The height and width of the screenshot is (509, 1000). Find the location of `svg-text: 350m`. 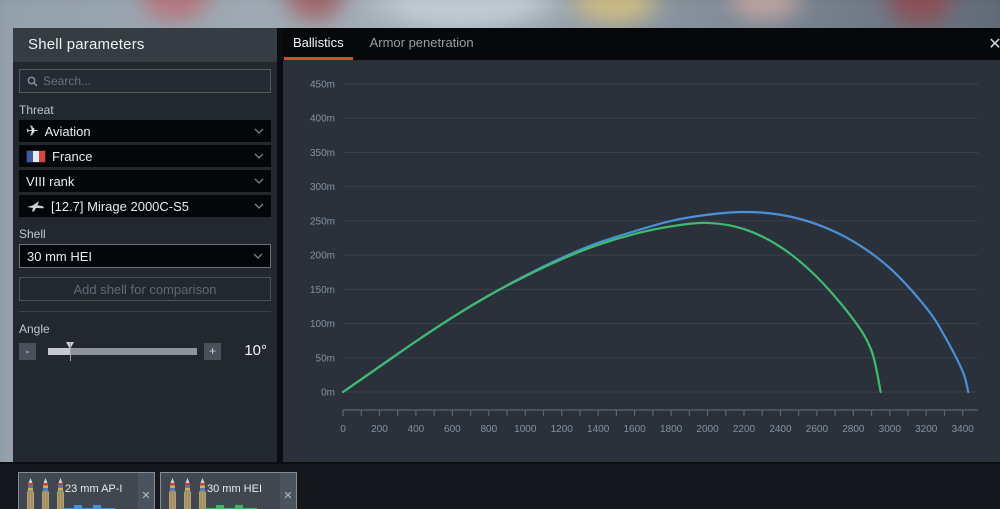

svg-text: 350m is located at coordinates (322, 153).